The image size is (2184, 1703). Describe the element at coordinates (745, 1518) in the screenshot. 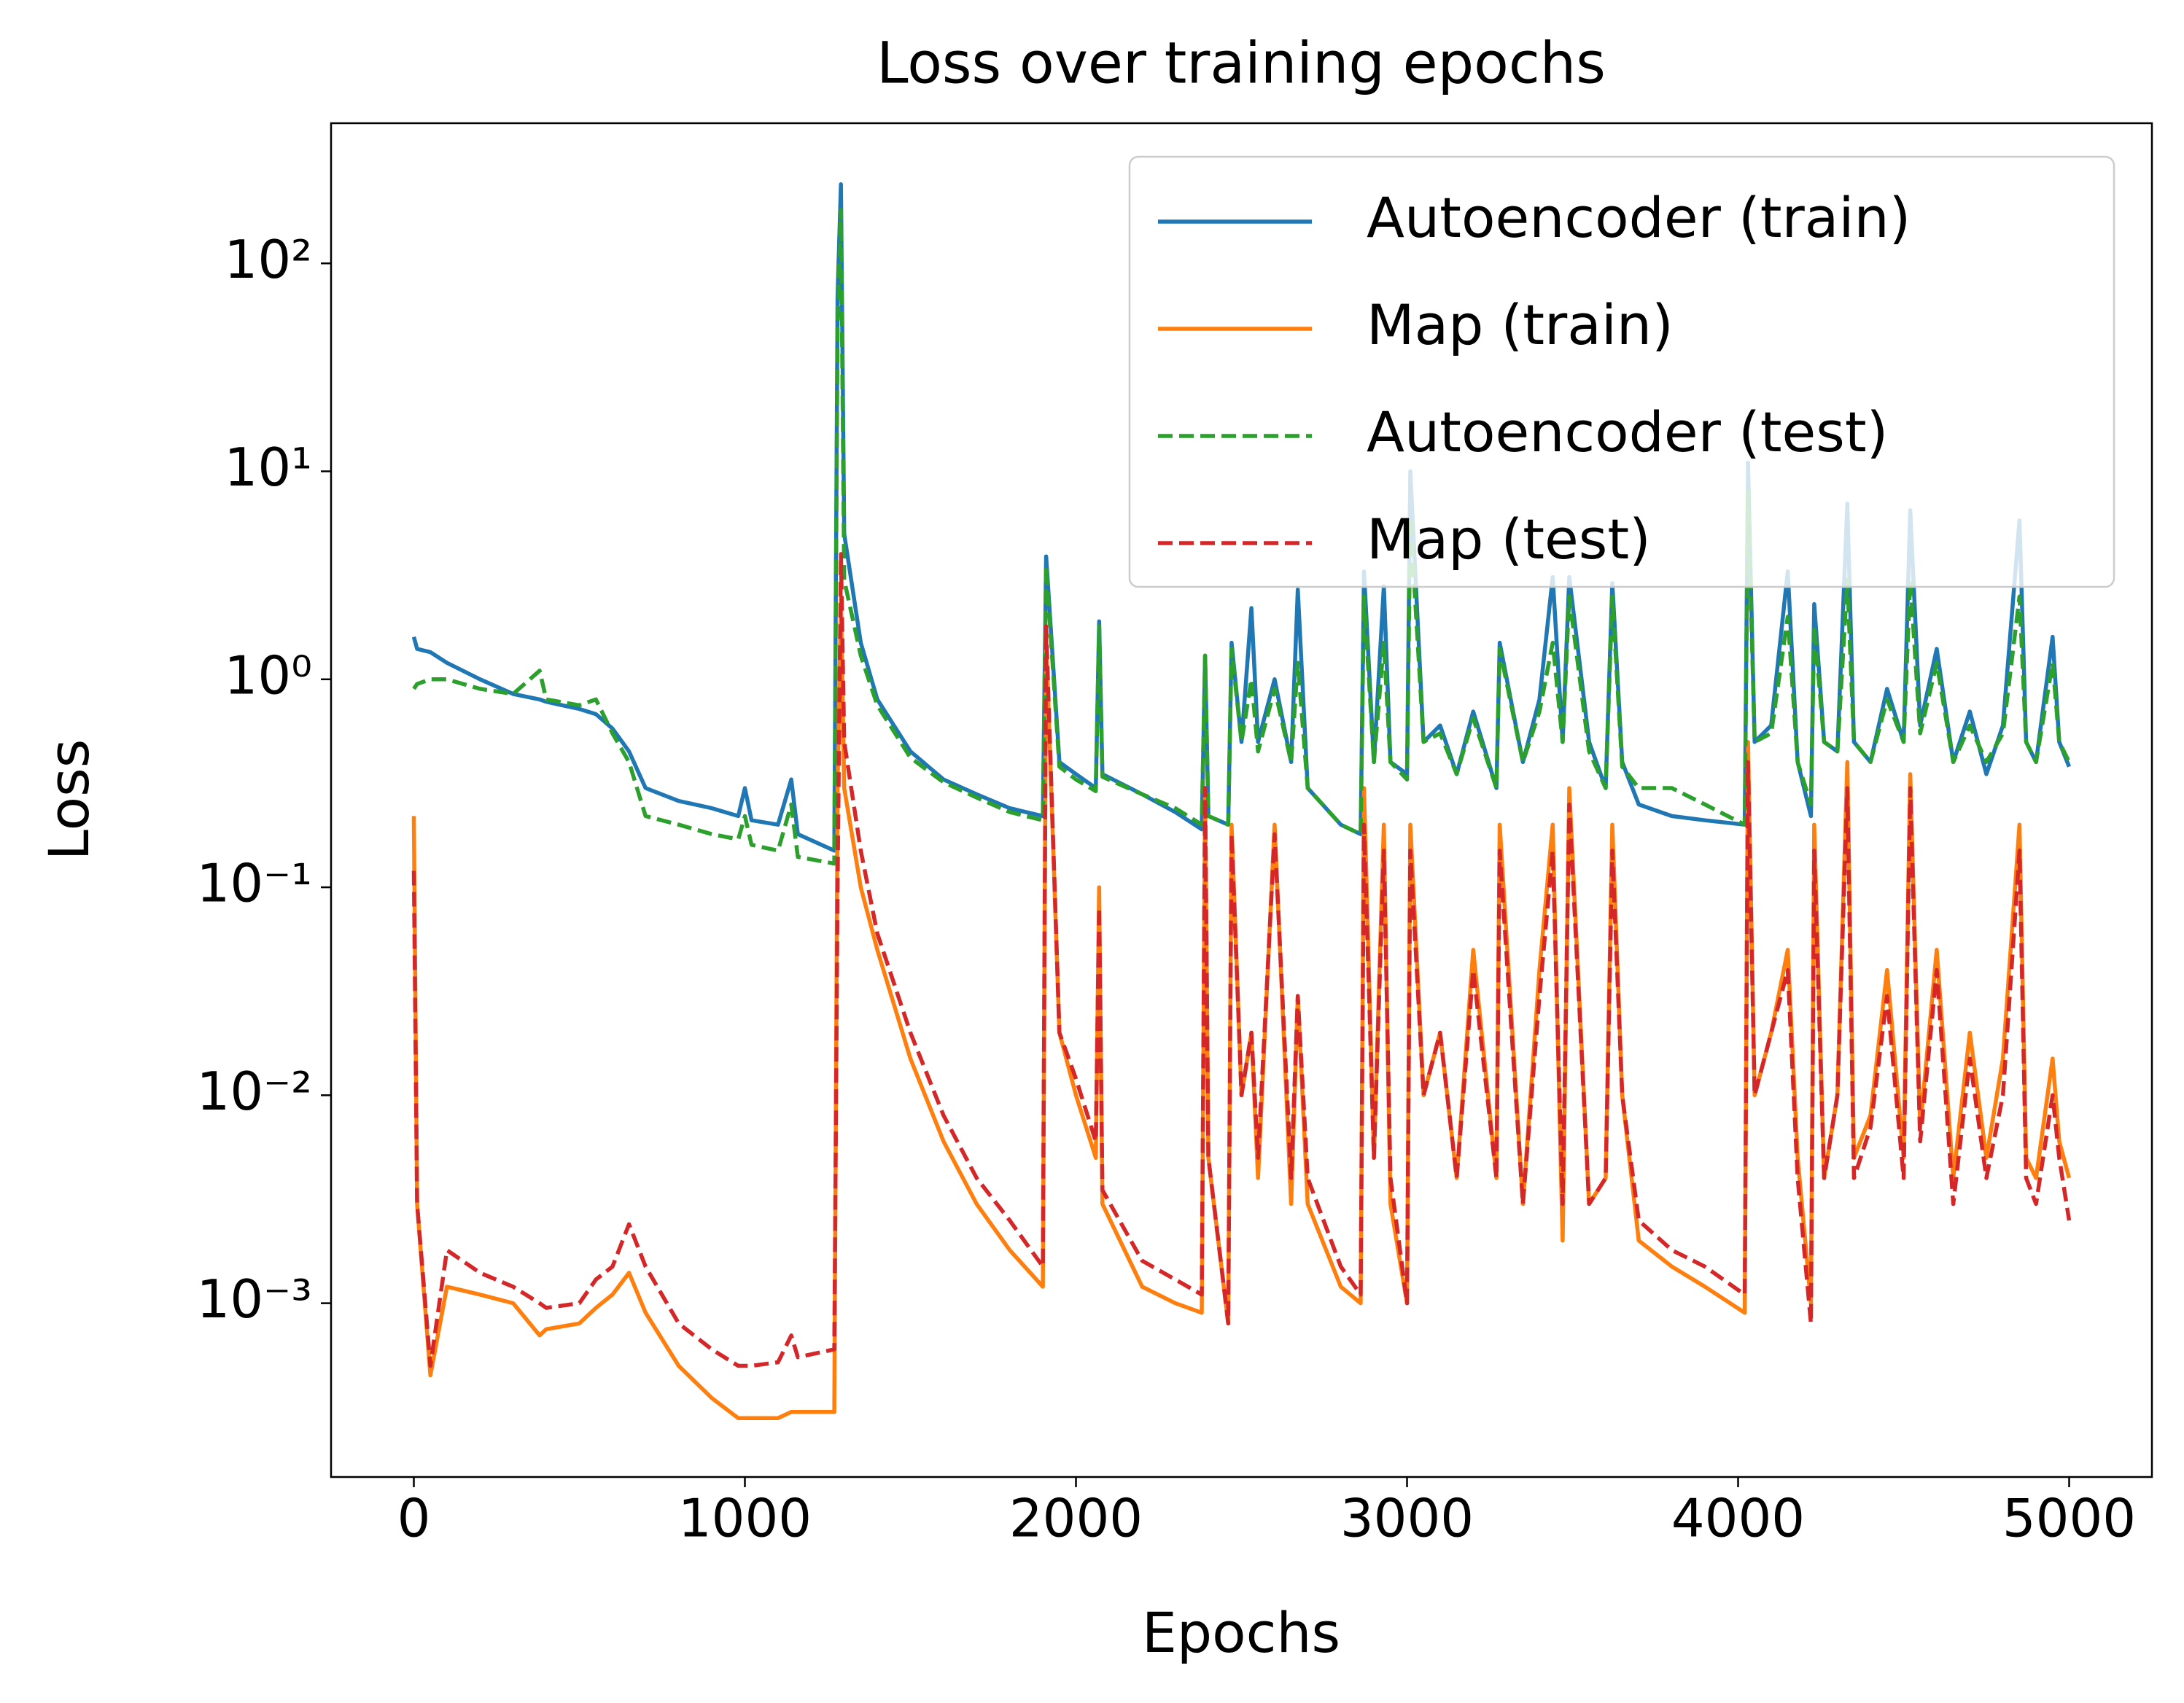

I see `x-tick-label: 1000` at that location.